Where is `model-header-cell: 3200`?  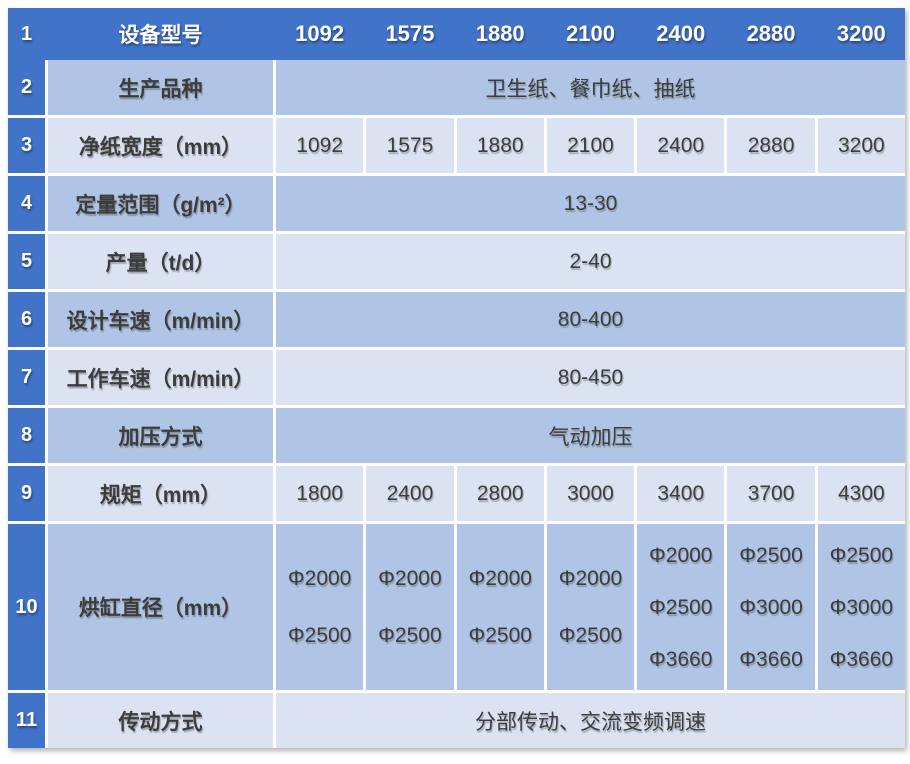 model-header-cell: 3200 is located at coordinates (861, 34).